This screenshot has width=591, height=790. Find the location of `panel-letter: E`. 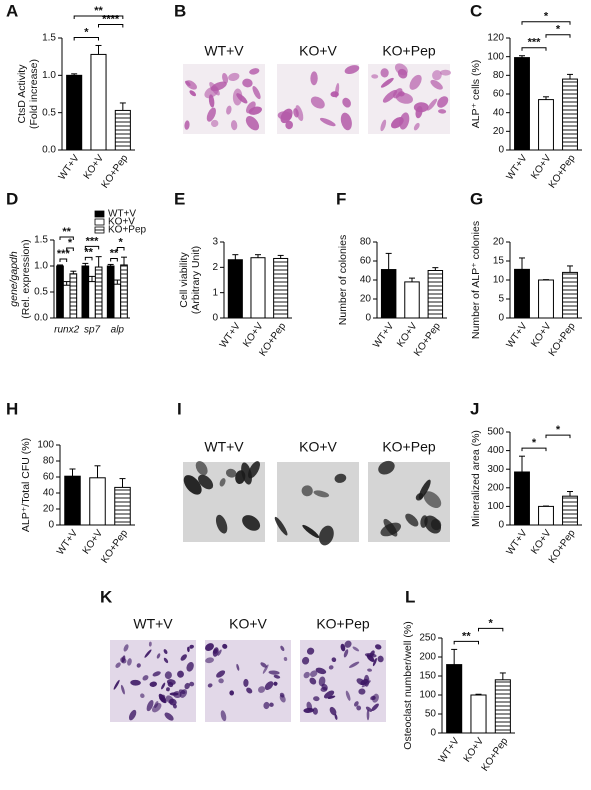

panel-letter: E is located at coordinates (179, 198).